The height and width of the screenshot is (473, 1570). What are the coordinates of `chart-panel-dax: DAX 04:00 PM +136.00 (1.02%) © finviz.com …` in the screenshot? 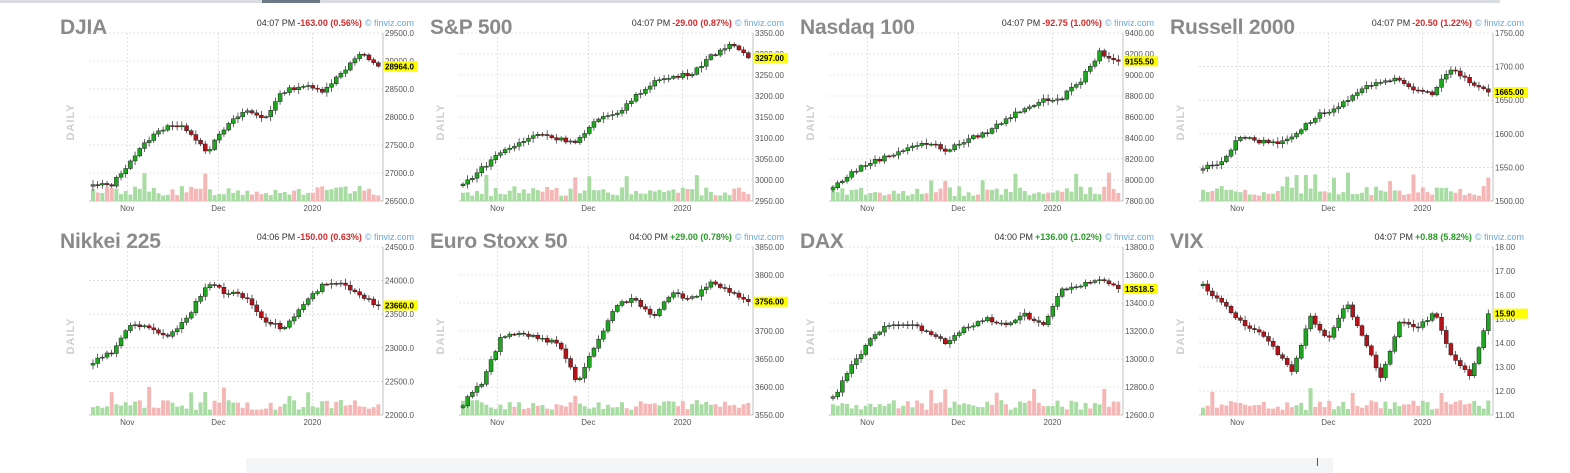 It's located at (977, 328).